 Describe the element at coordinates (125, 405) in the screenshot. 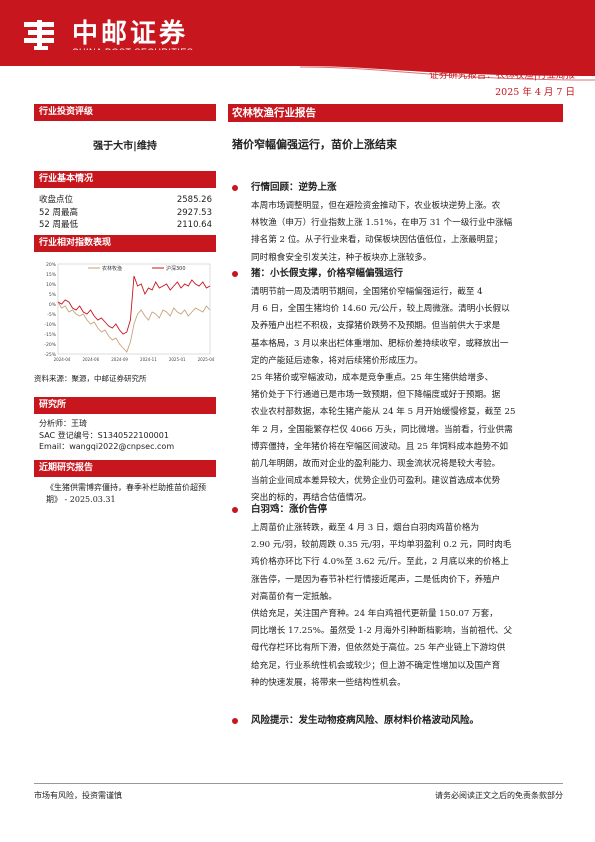

I see `analyst-heading: 研究所` at that location.